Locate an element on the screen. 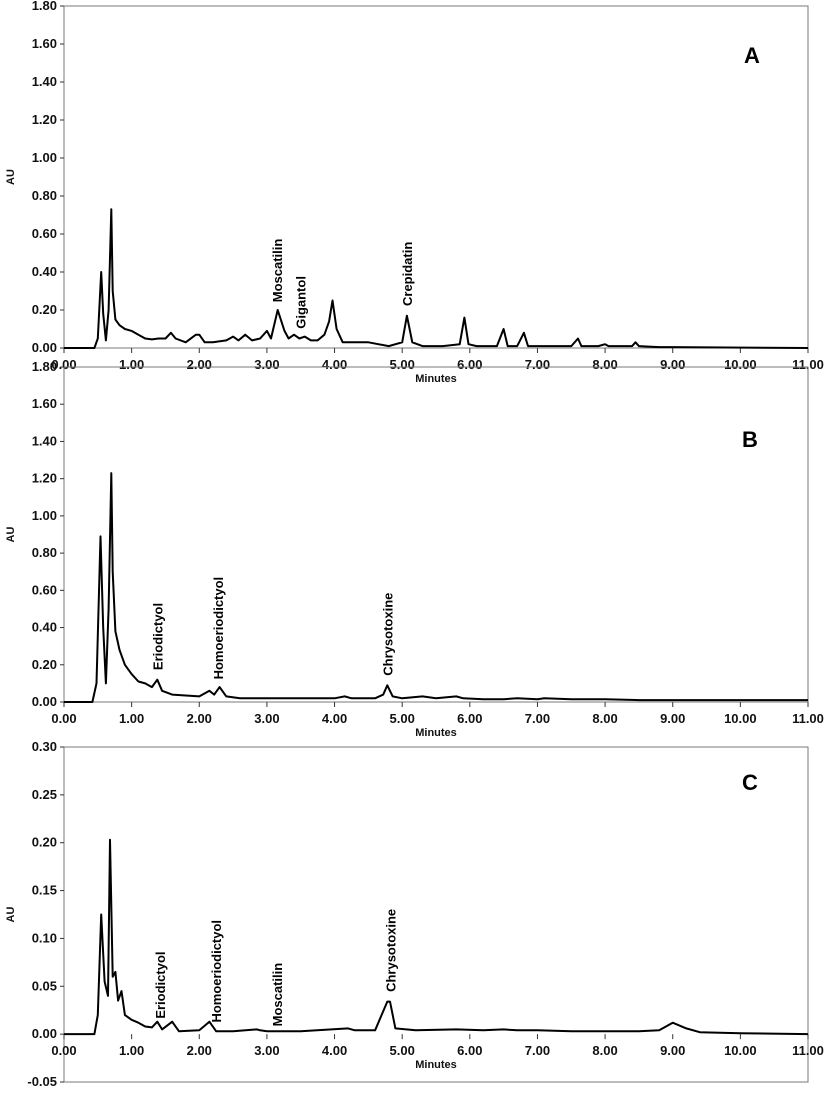  panel-label: B is located at coordinates (750, 439).